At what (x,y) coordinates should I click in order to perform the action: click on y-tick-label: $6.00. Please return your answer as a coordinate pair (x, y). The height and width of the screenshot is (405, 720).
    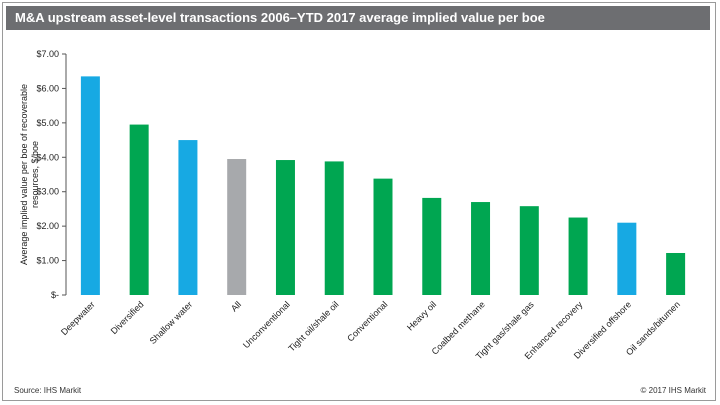
    Looking at the image, I should click on (47, 88).